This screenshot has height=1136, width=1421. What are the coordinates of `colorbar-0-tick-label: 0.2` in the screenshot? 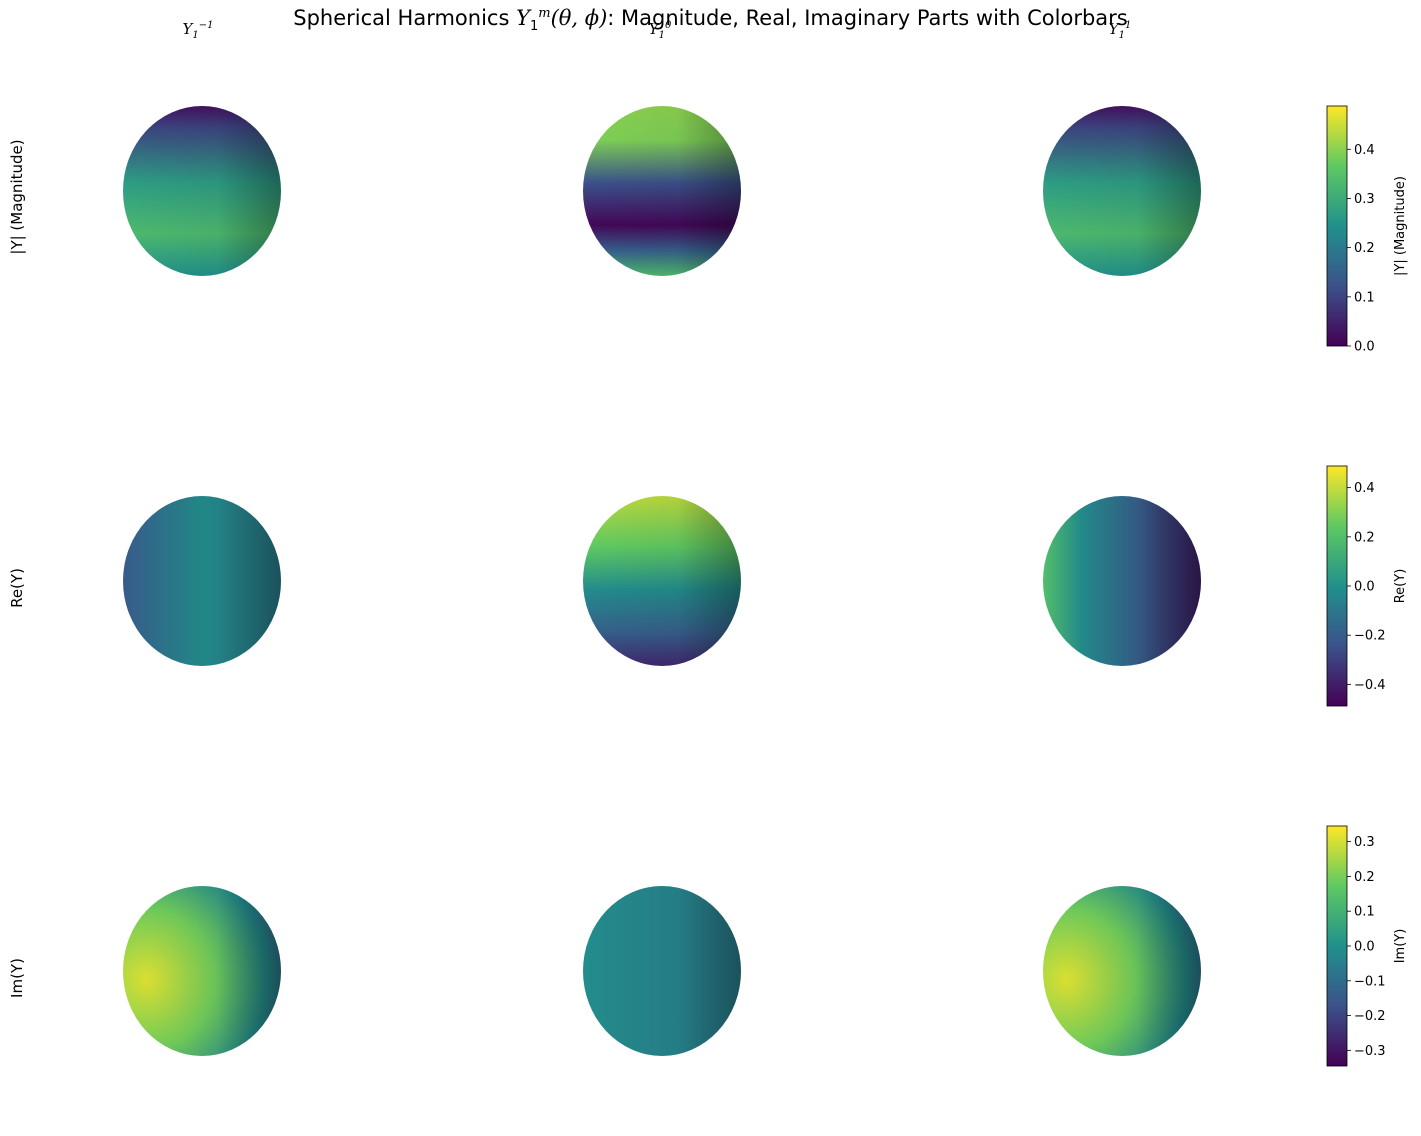 It's located at (1364, 248).